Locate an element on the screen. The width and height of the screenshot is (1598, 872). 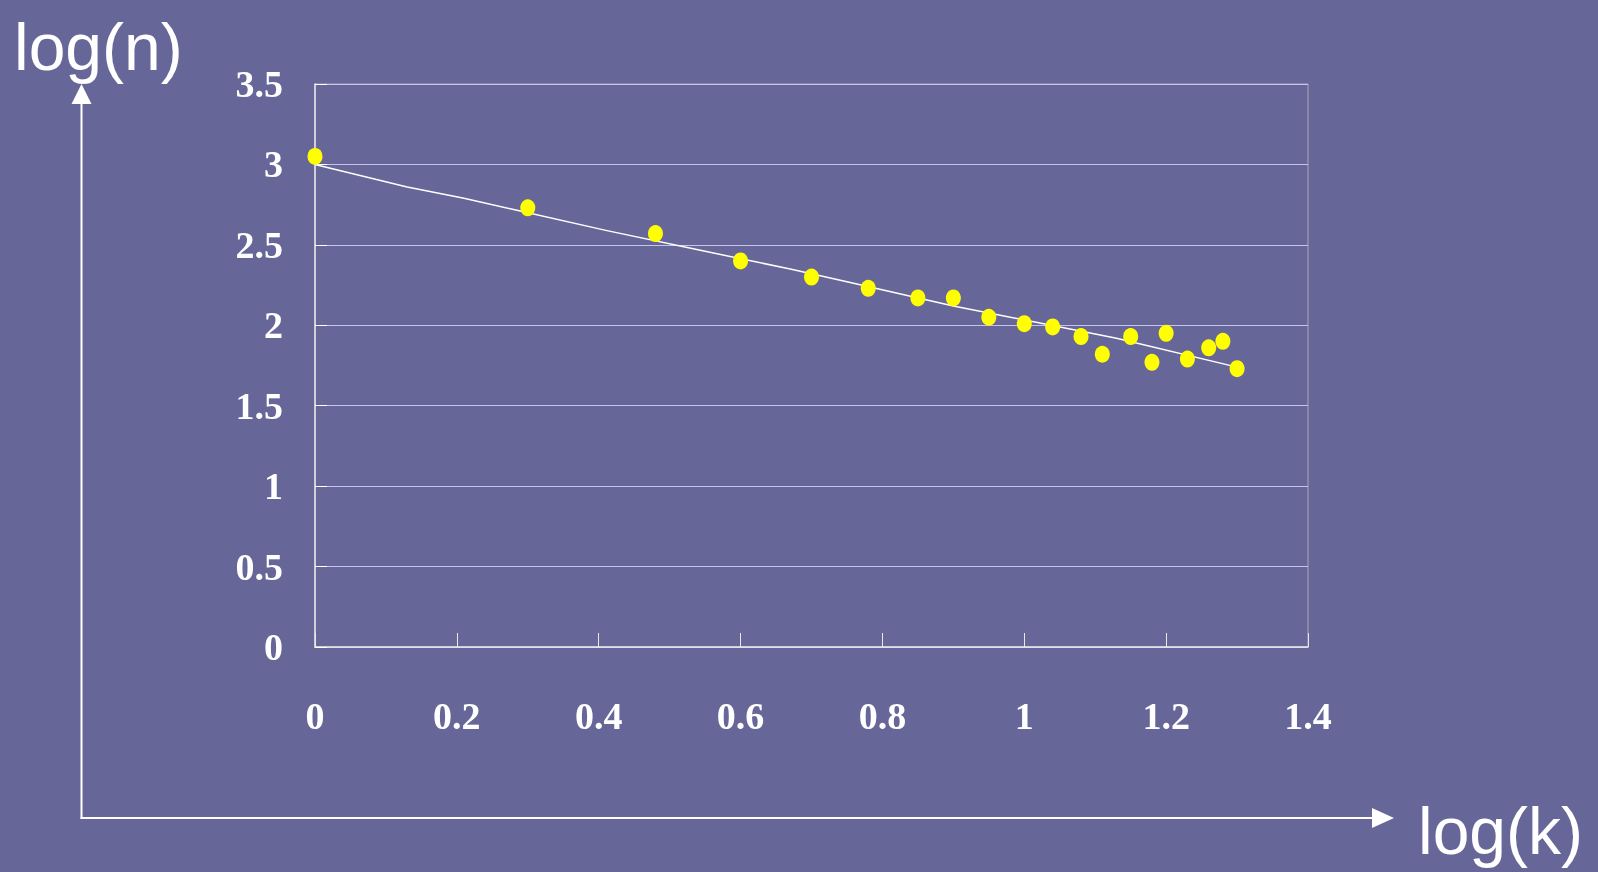
y-tick-label: 0.5 is located at coordinates (259, 566).